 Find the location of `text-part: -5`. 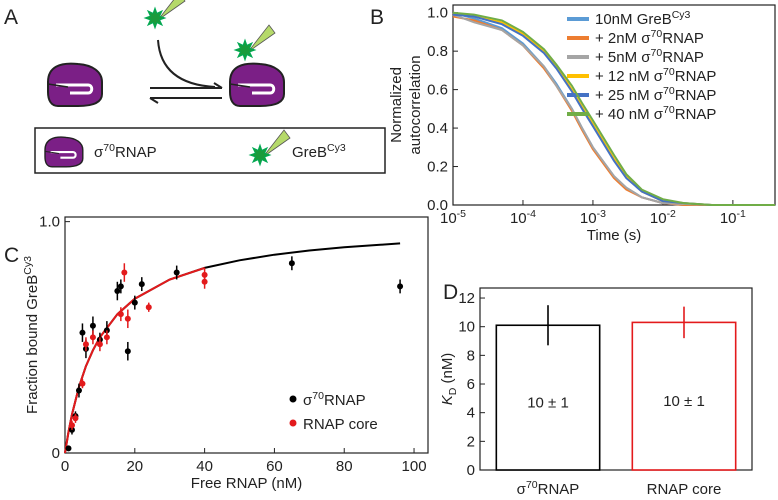

text-part: -5 is located at coordinates (461, 214).